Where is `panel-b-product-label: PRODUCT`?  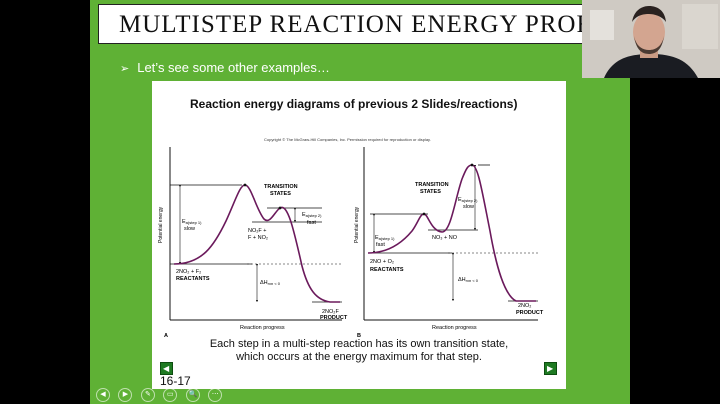 panel-b-product-label: PRODUCT is located at coordinates (530, 313).